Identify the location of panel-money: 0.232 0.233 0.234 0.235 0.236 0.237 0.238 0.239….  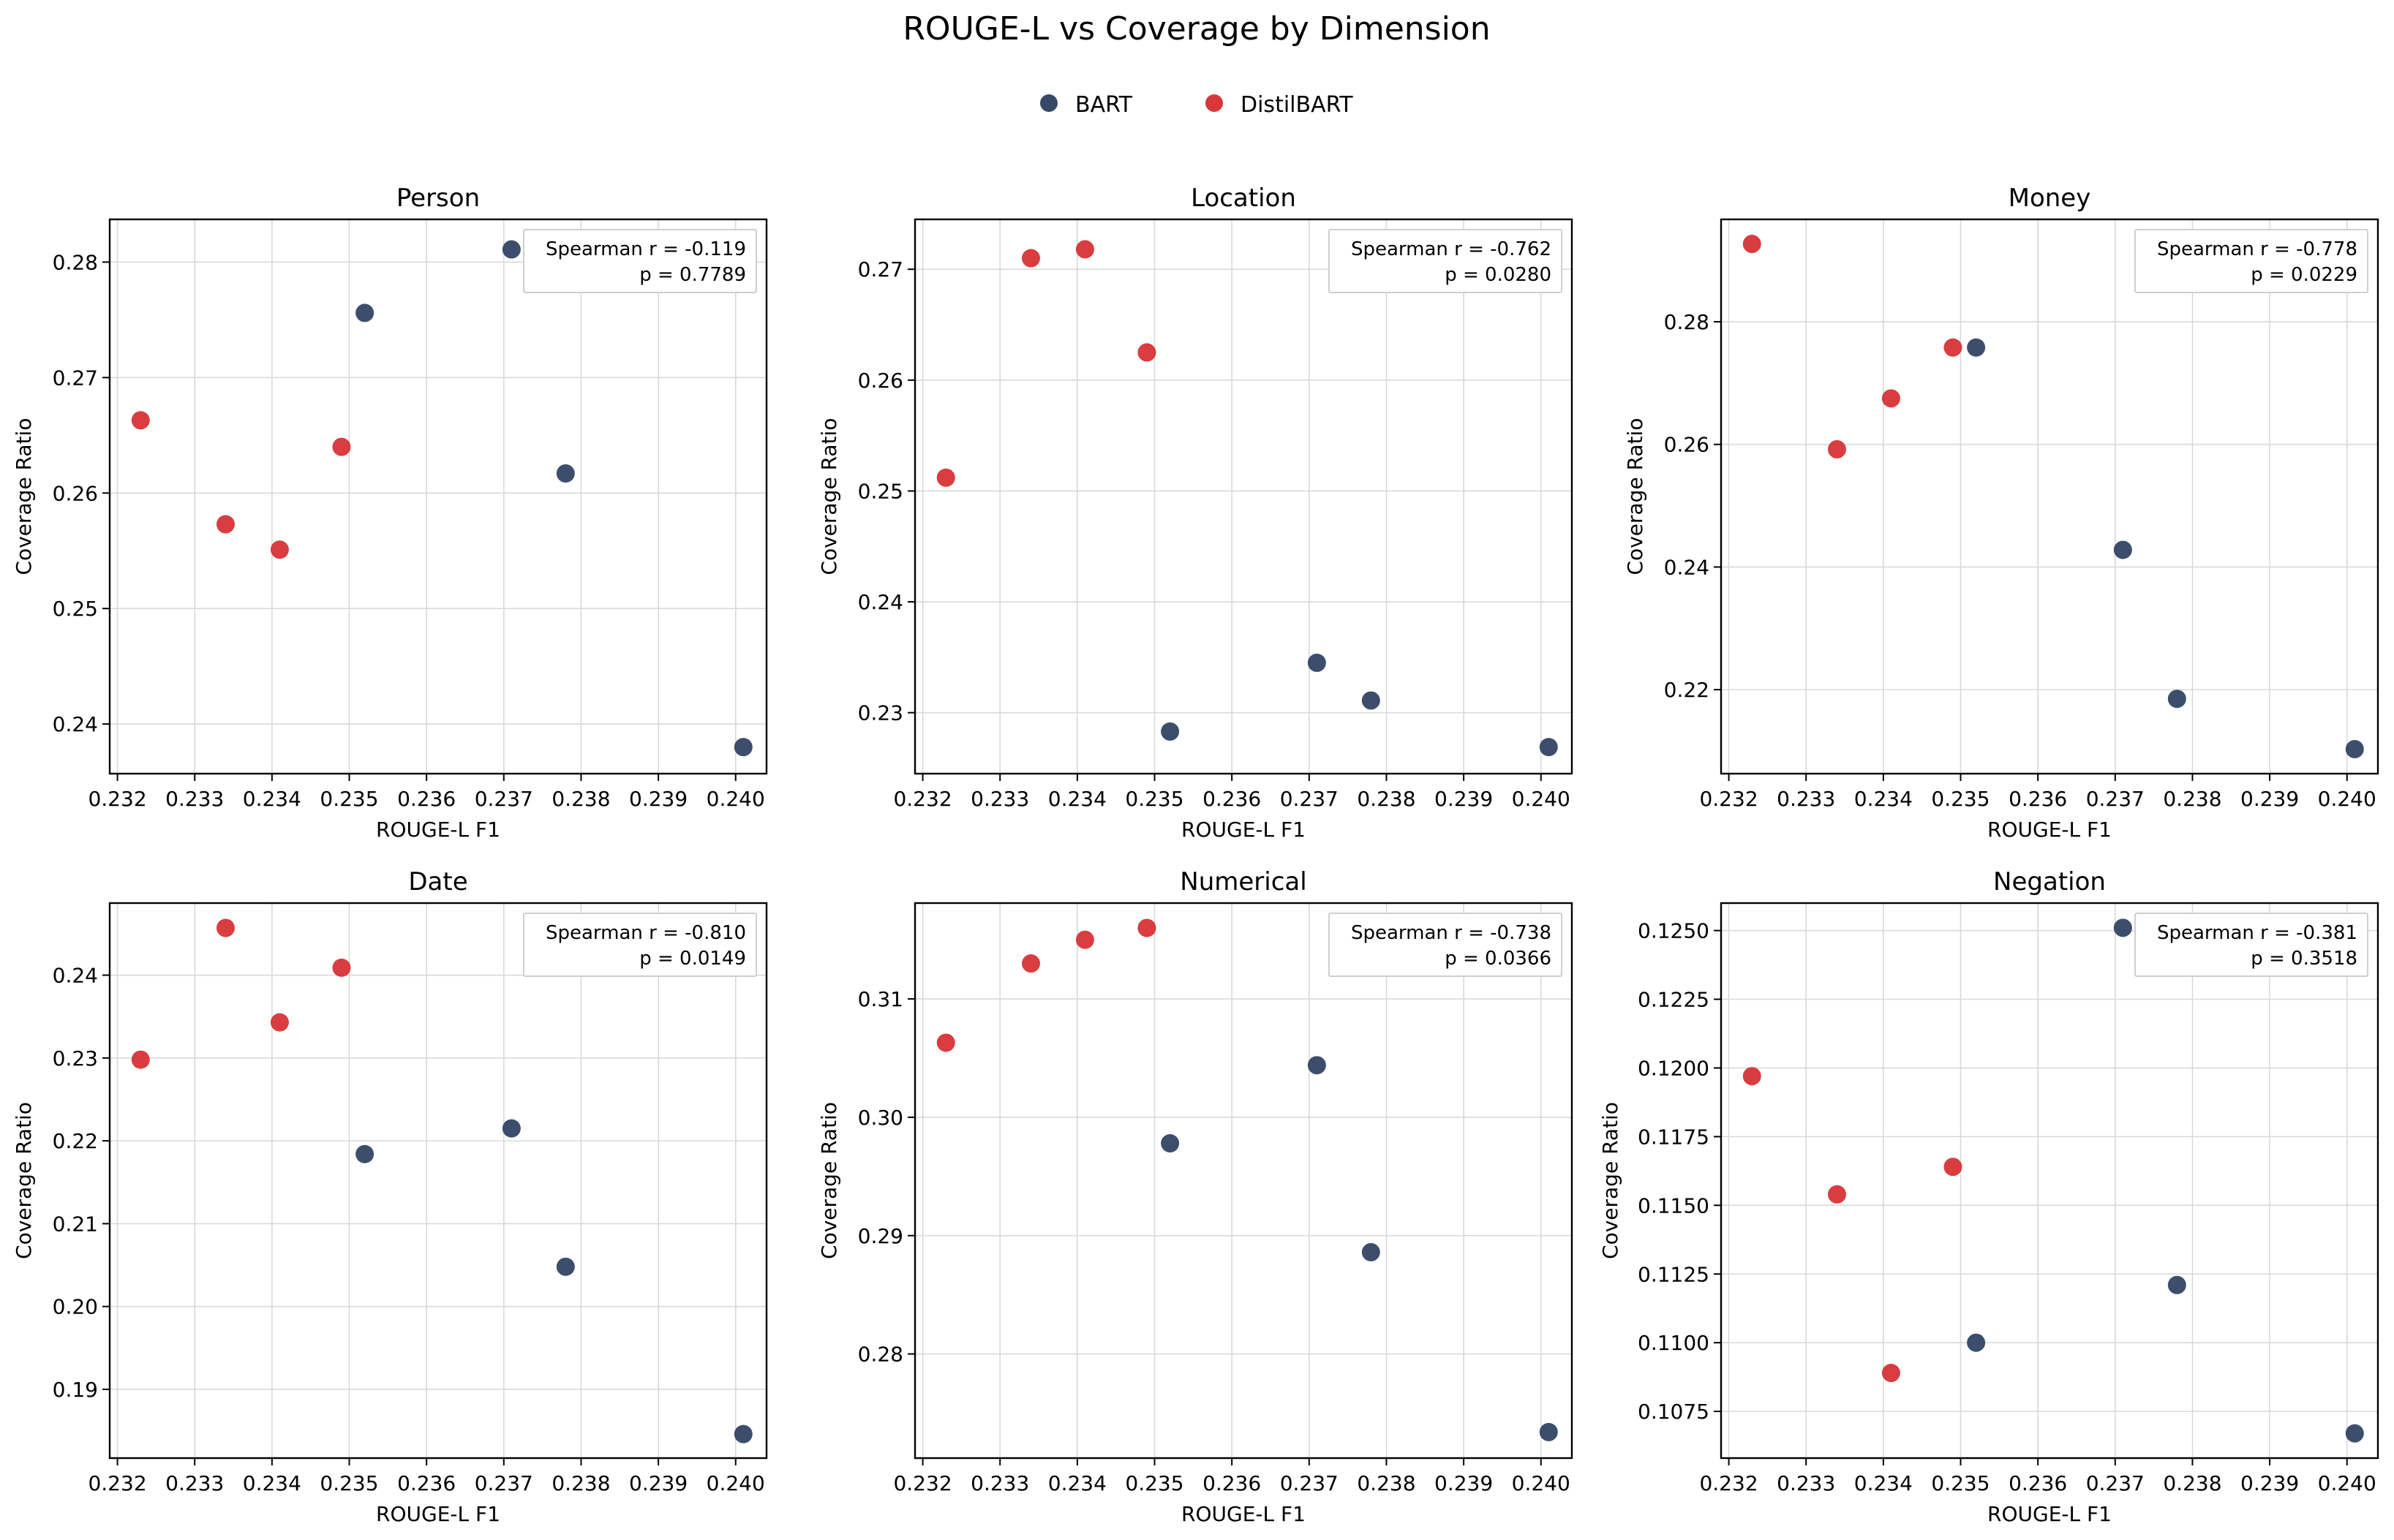
(2001, 513).